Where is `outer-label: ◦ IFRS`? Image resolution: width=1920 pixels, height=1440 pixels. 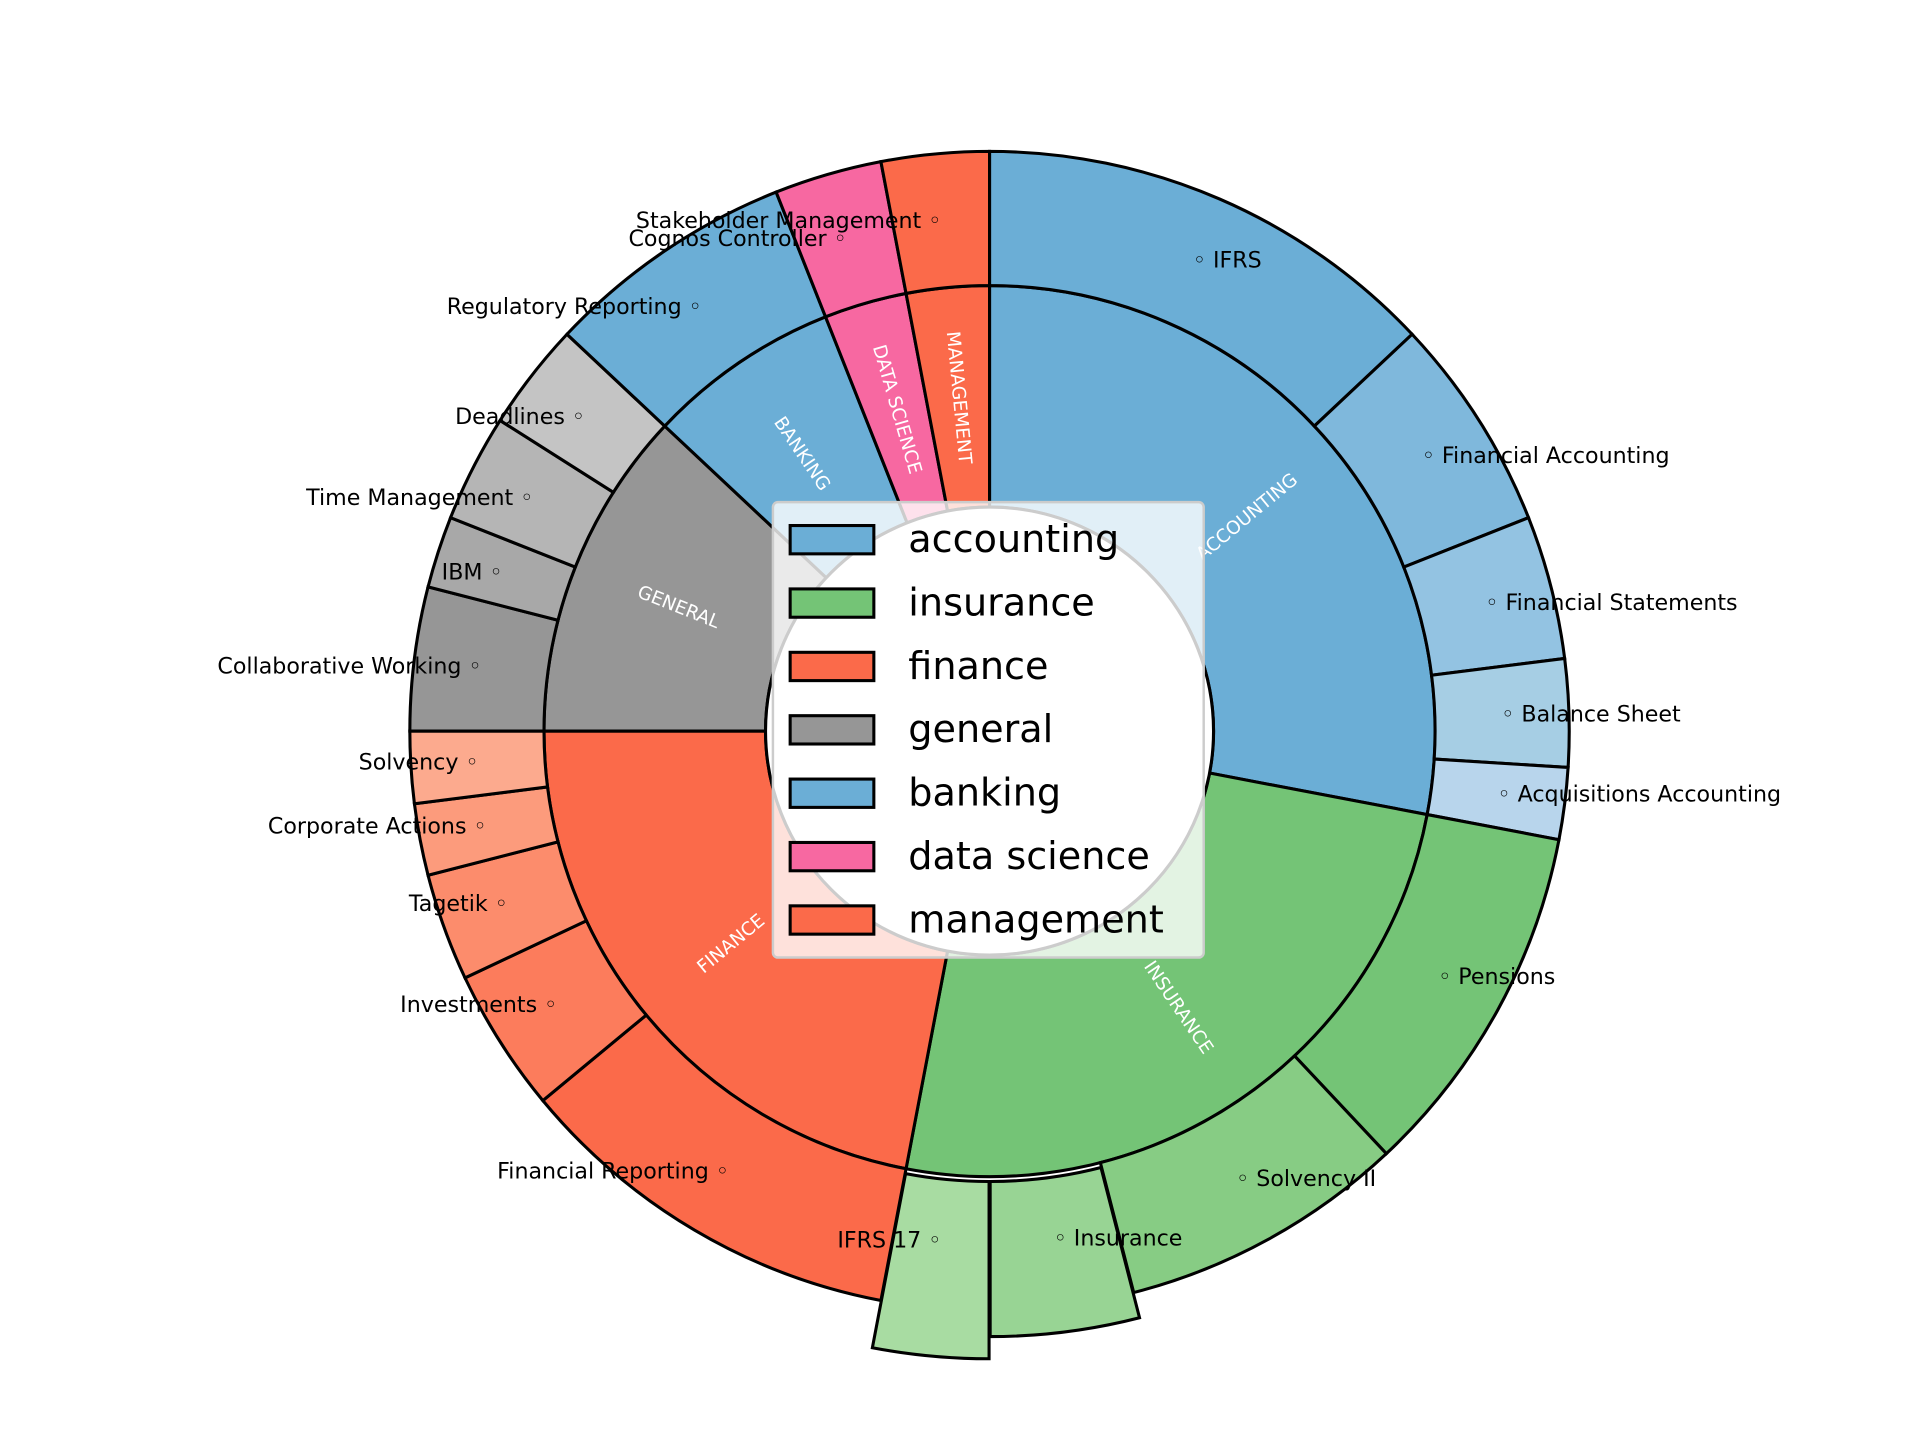 outer-label: ◦ IFRS is located at coordinates (1227, 261).